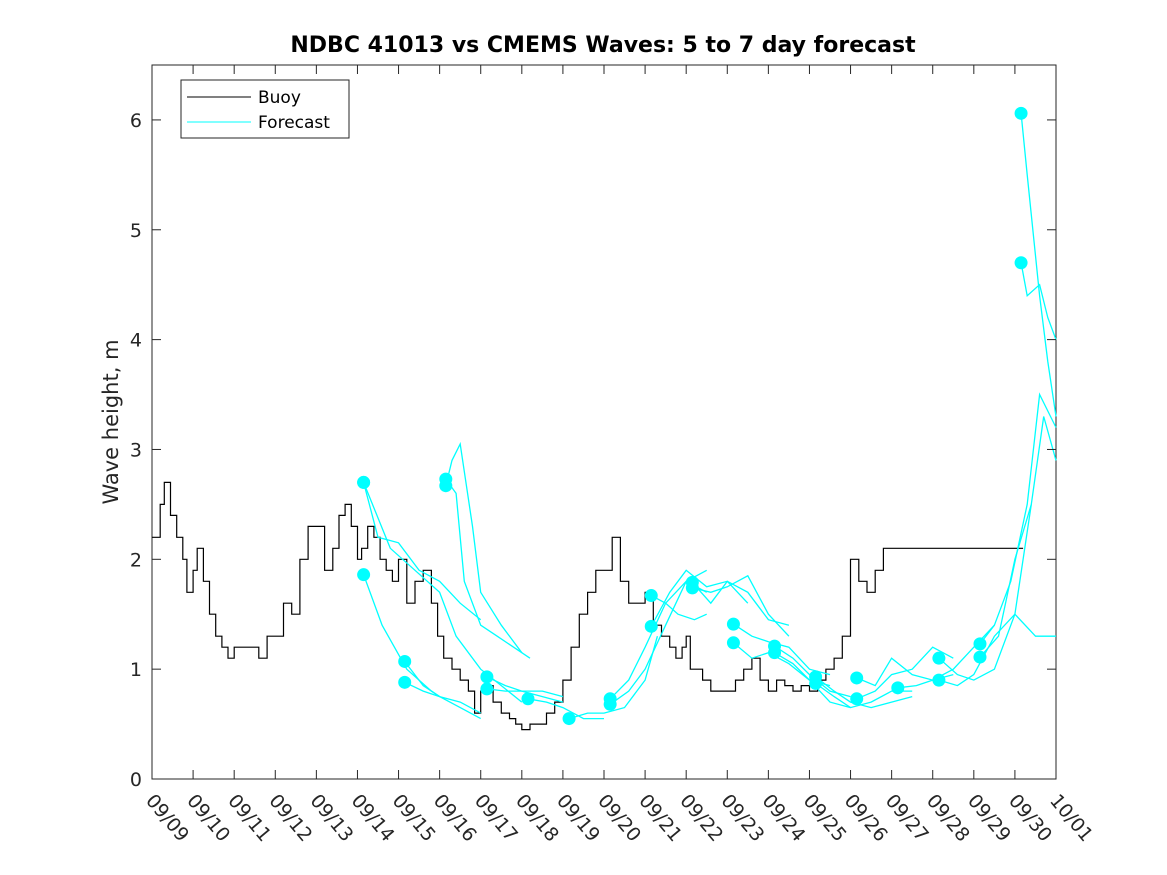 The image size is (1167, 875). I want to click on legend-box, so click(265, 109).